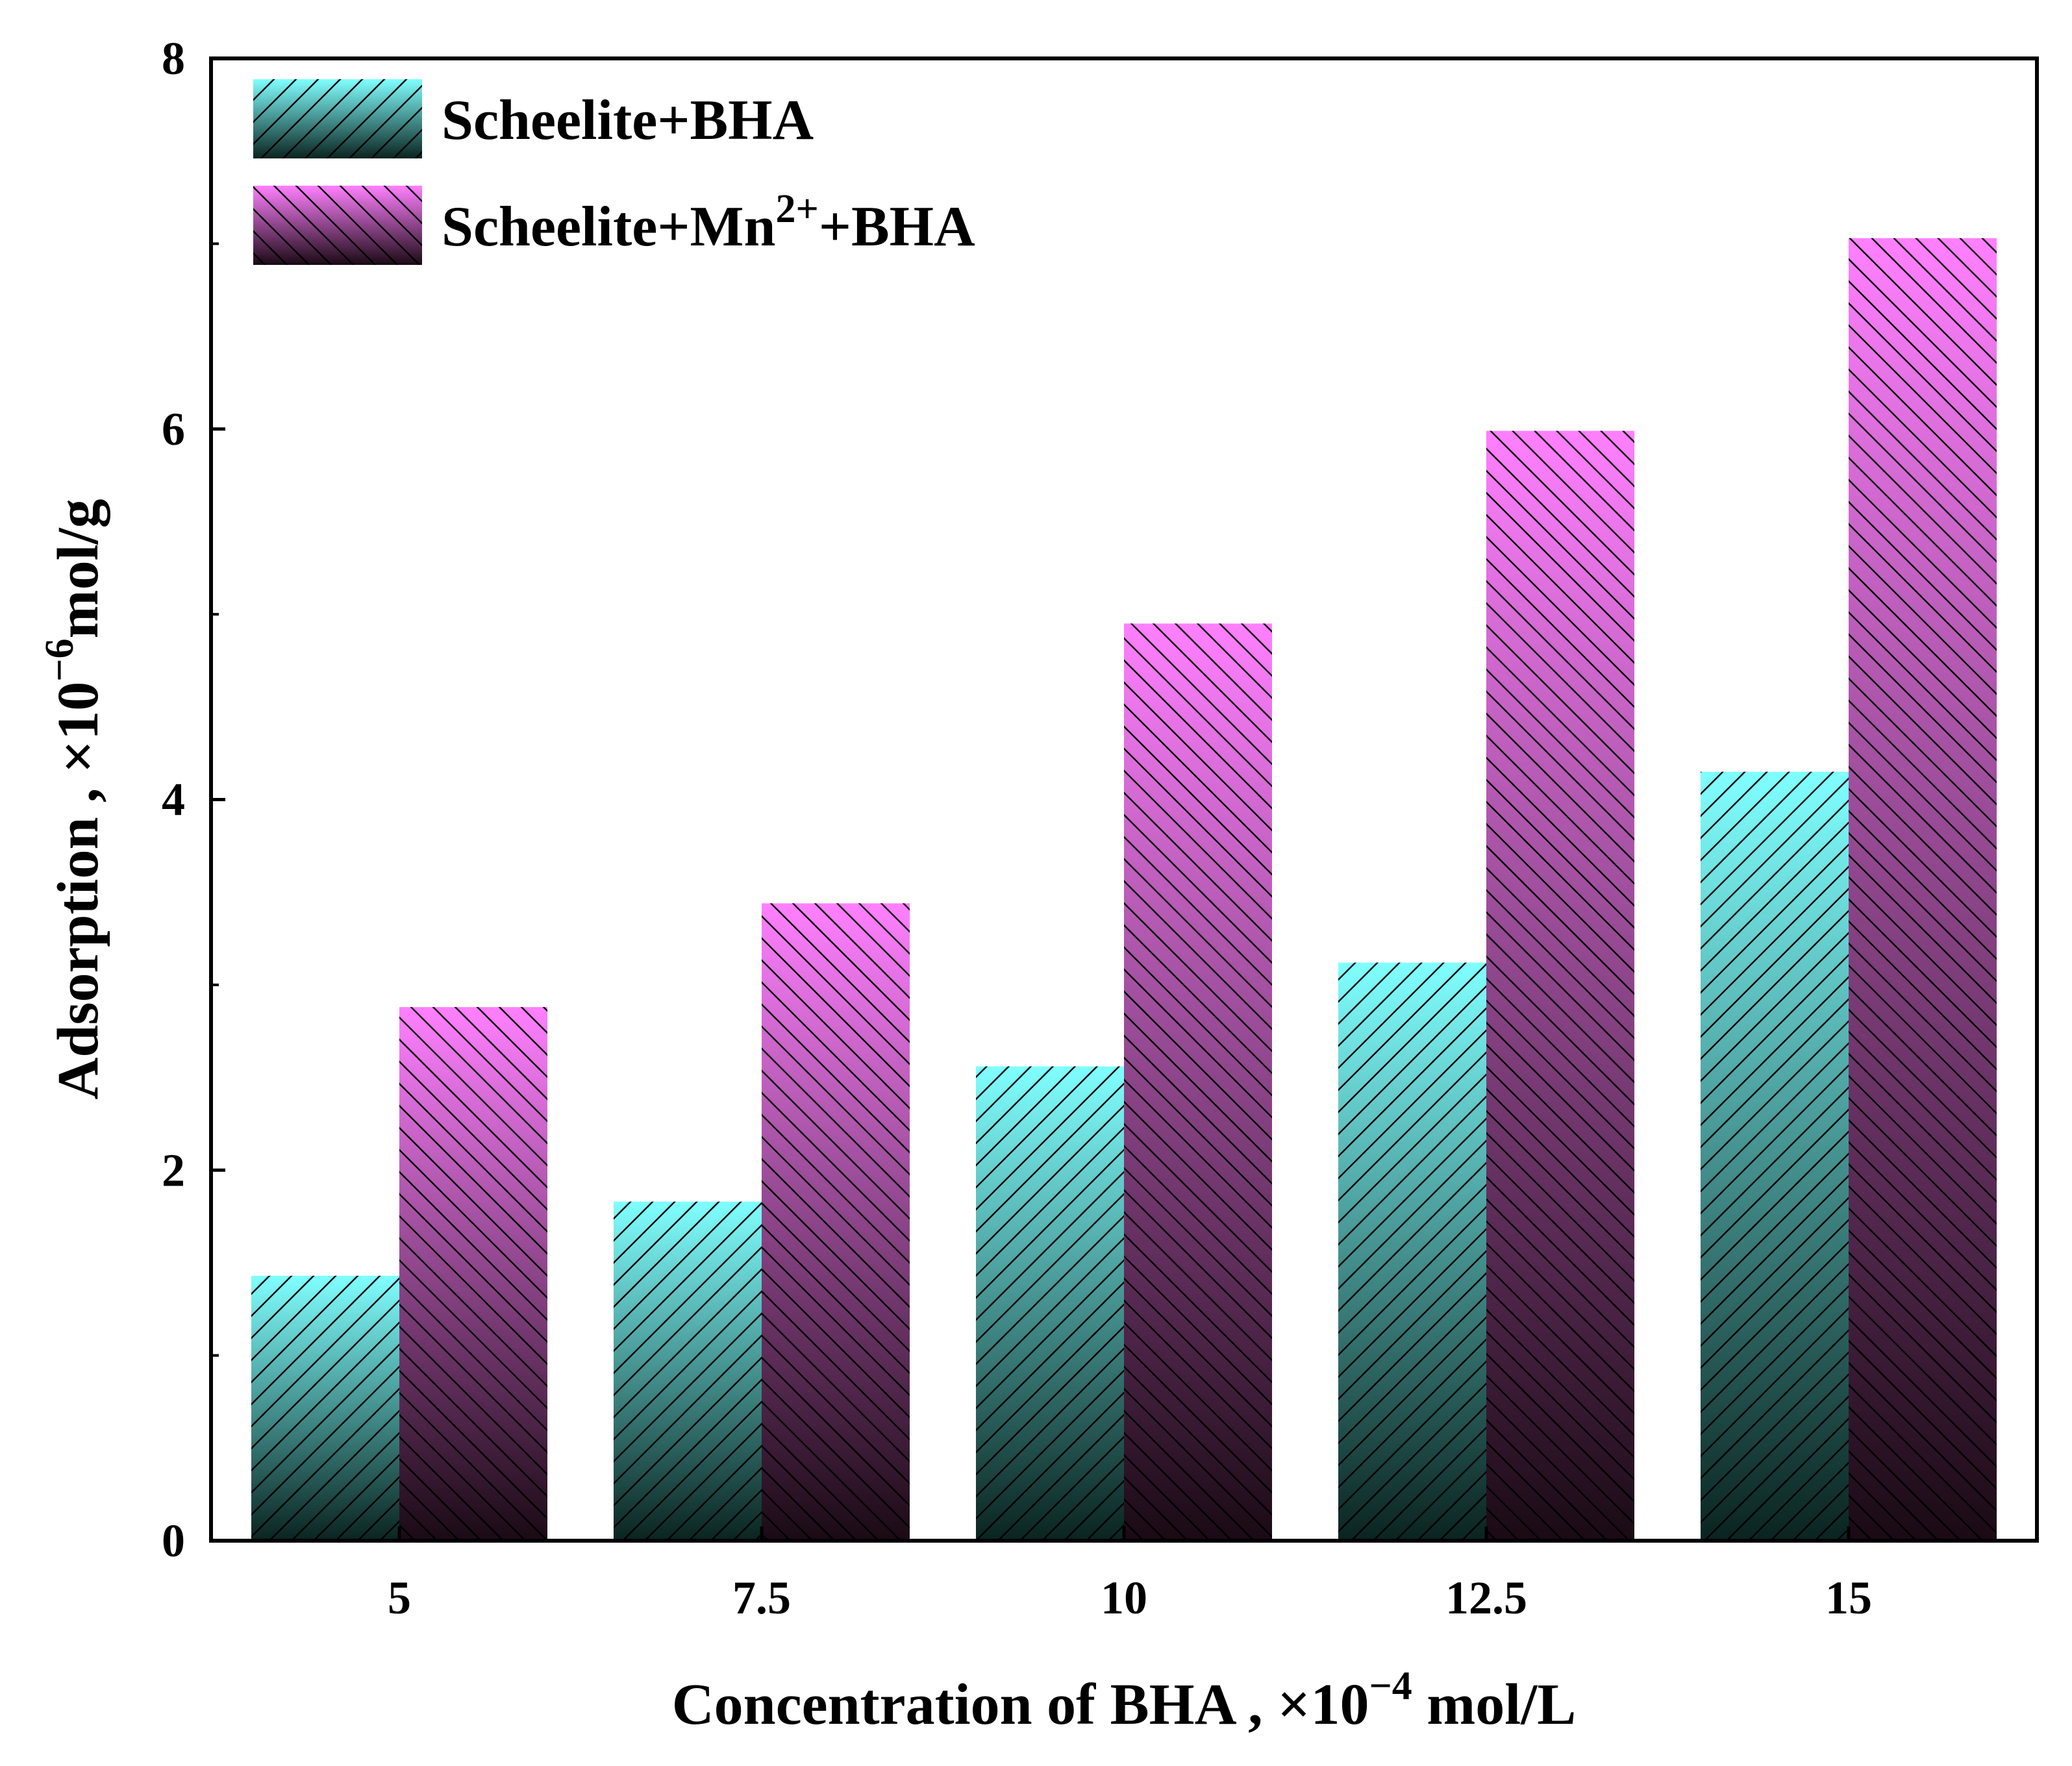 This screenshot has height=1766, width=2072. Describe the element at coordinates (708, 223) in the screenshot. I see `legend-label-series2: Scheelite+Mn2++BHA` at that location.